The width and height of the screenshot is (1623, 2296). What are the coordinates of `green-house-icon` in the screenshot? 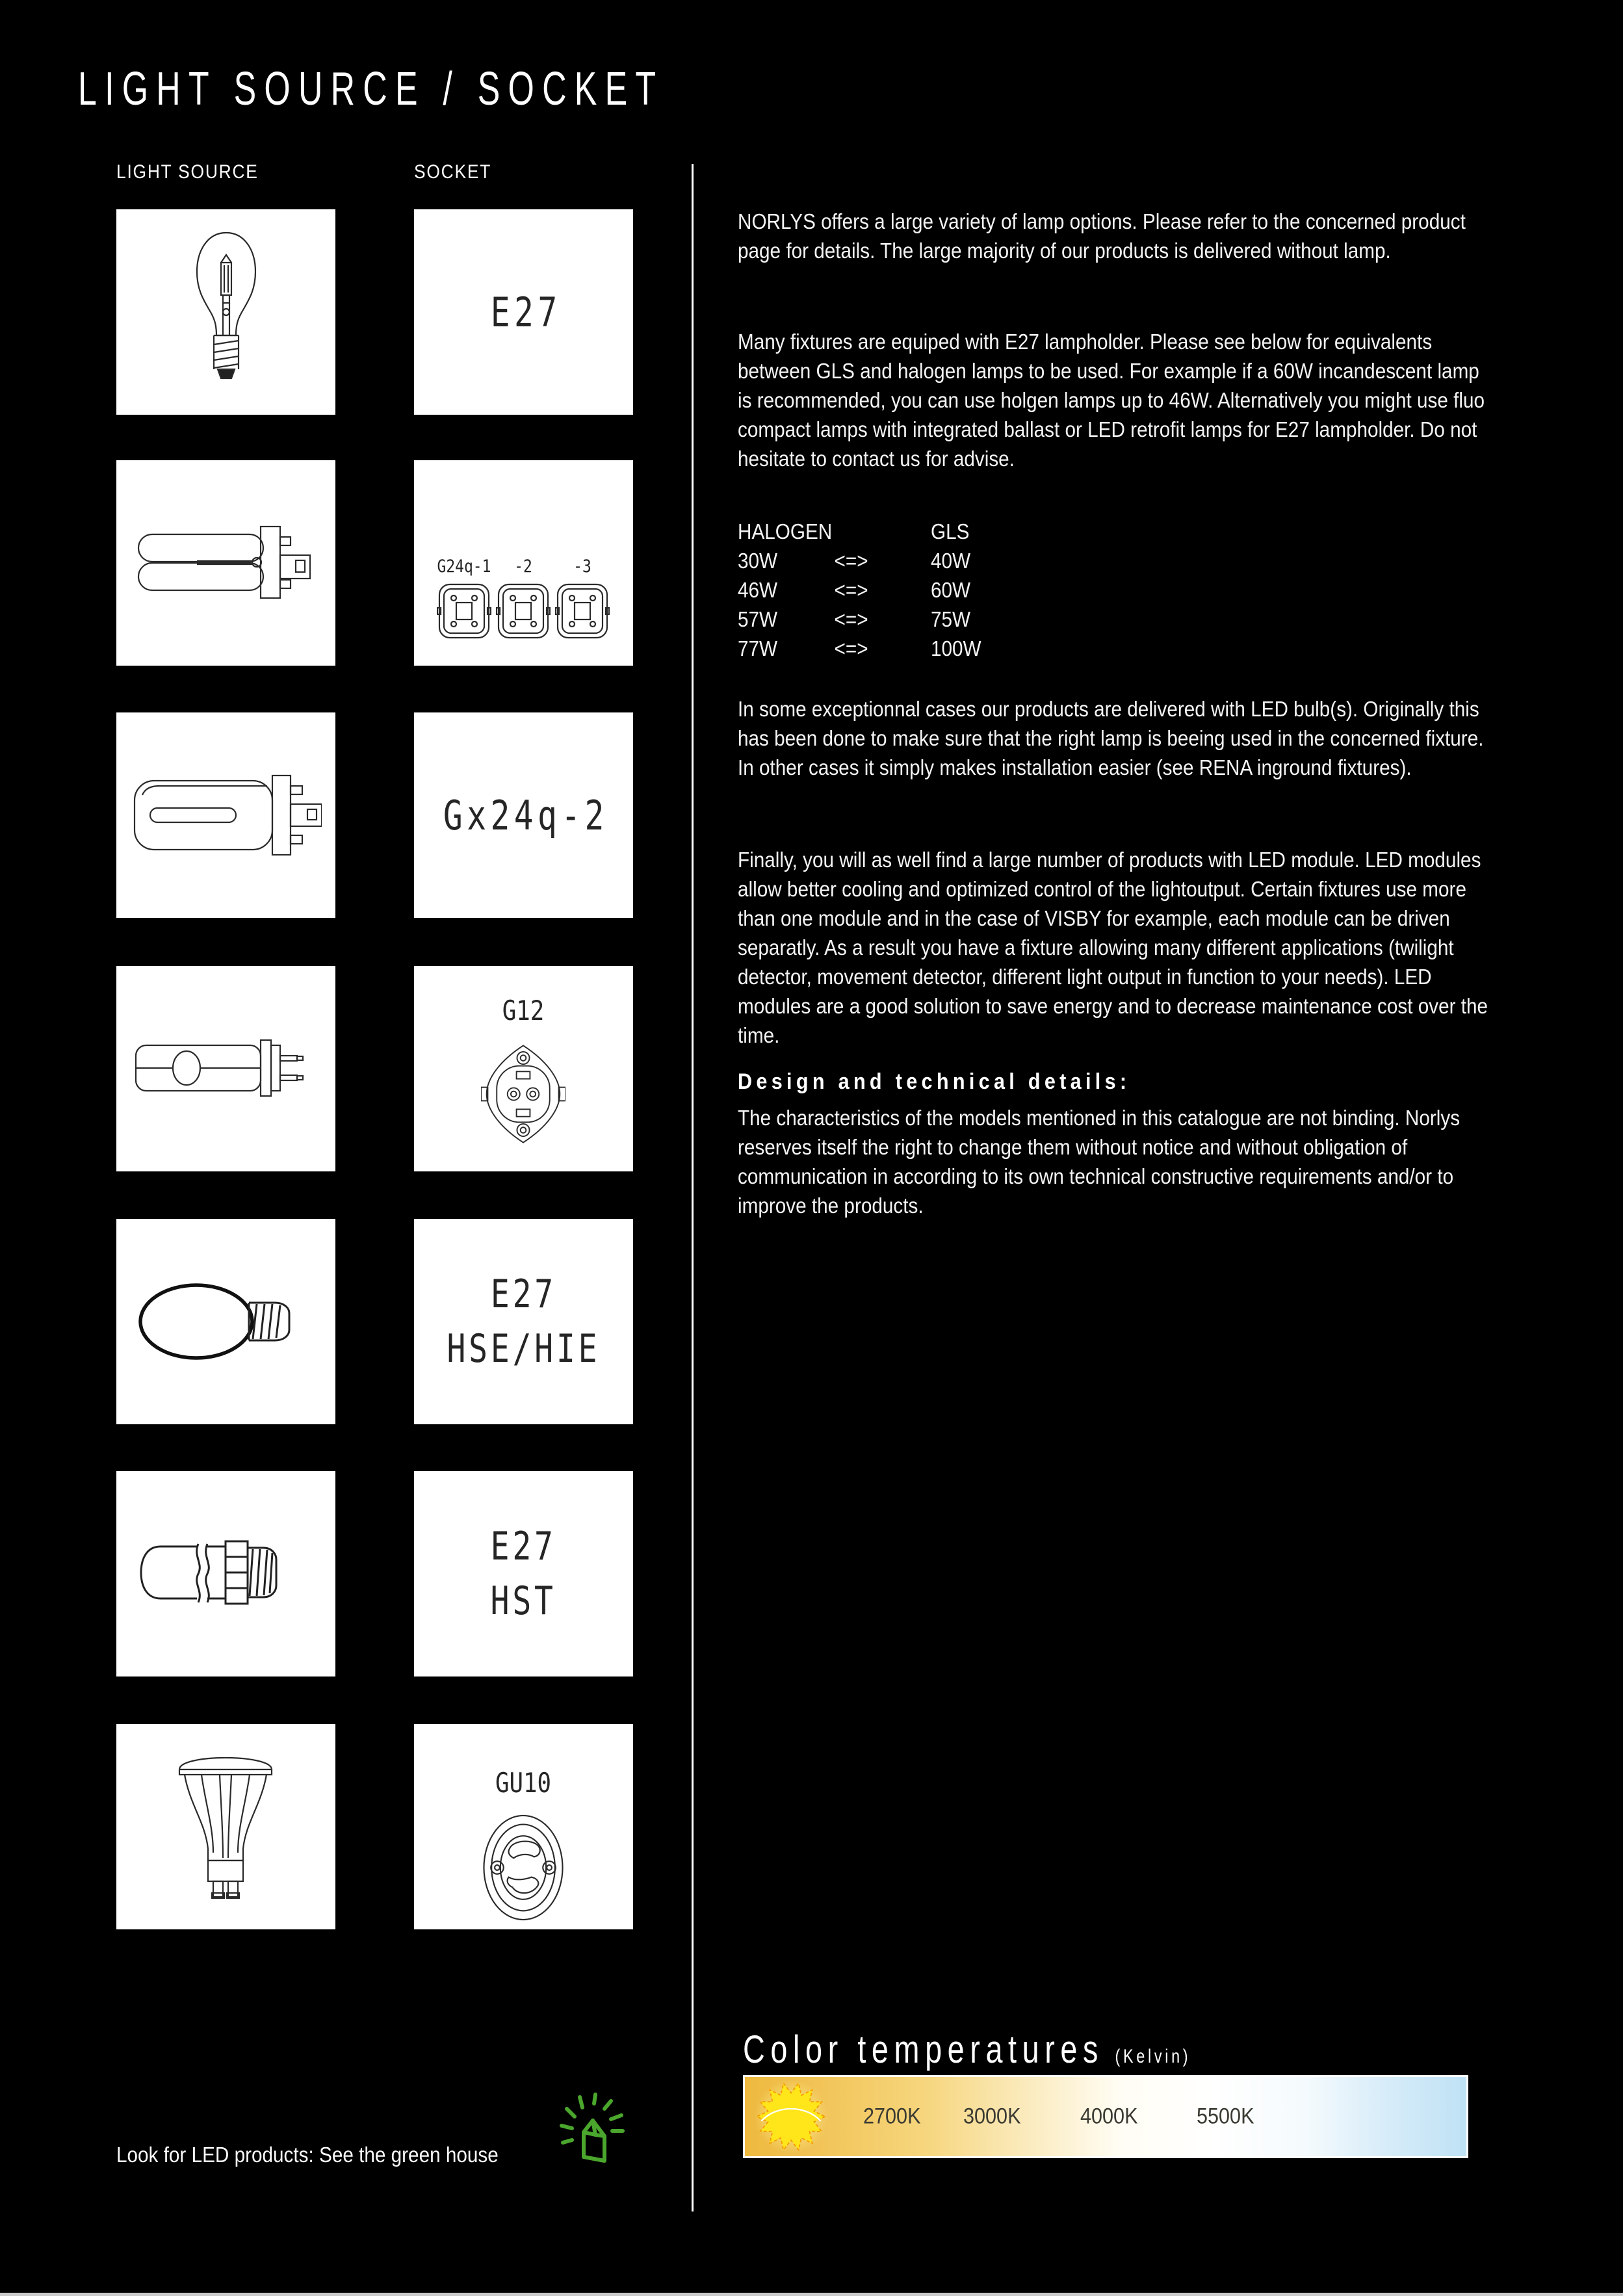 It's located at (593, 2128).